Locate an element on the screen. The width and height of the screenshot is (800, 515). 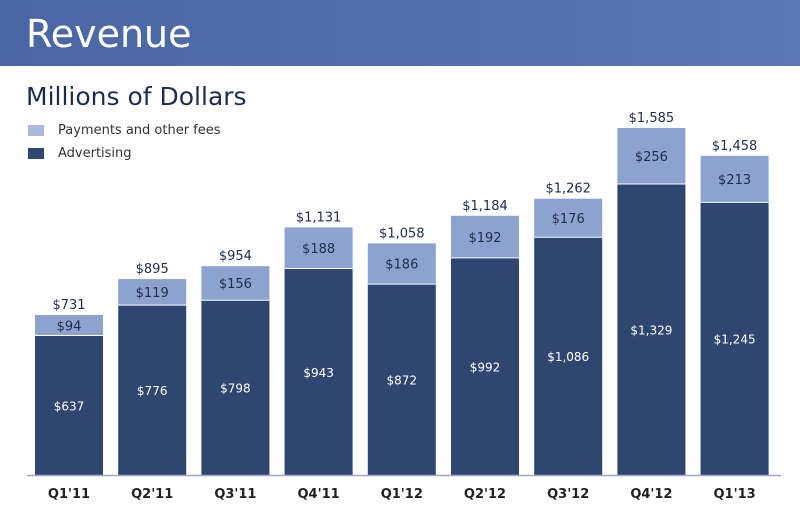
data-label-payments: $256 is located at coordinates (651, 157).